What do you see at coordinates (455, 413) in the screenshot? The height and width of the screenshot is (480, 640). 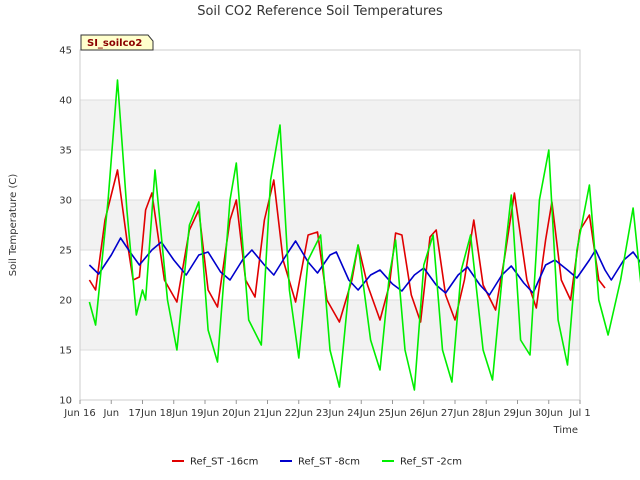 I see `x-tick-label: 27Jun` at bounding box center [455, 413].